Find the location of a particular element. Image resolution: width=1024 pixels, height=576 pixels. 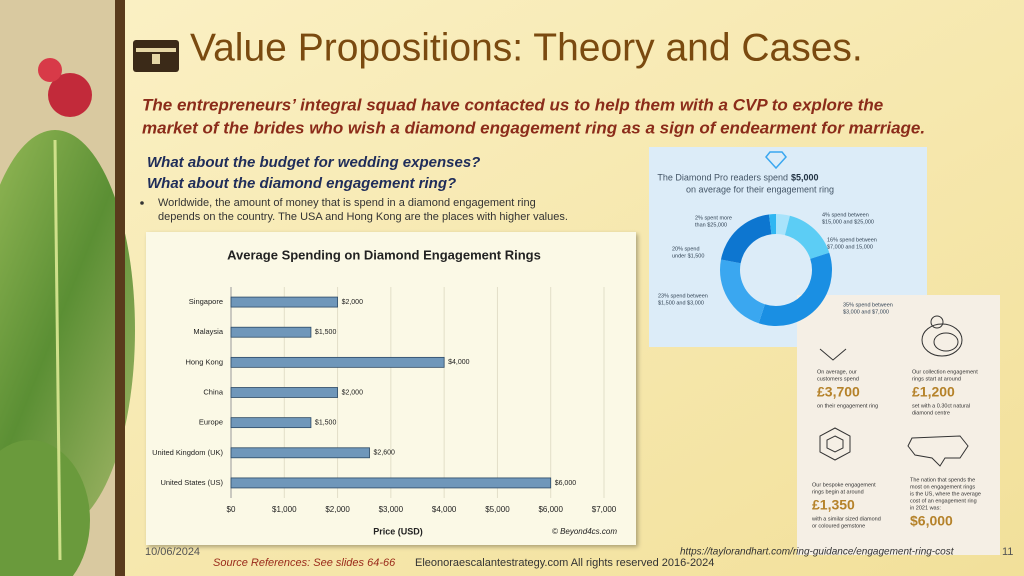

x-tick-label: $2,000 is located at coordinates (337, 509).